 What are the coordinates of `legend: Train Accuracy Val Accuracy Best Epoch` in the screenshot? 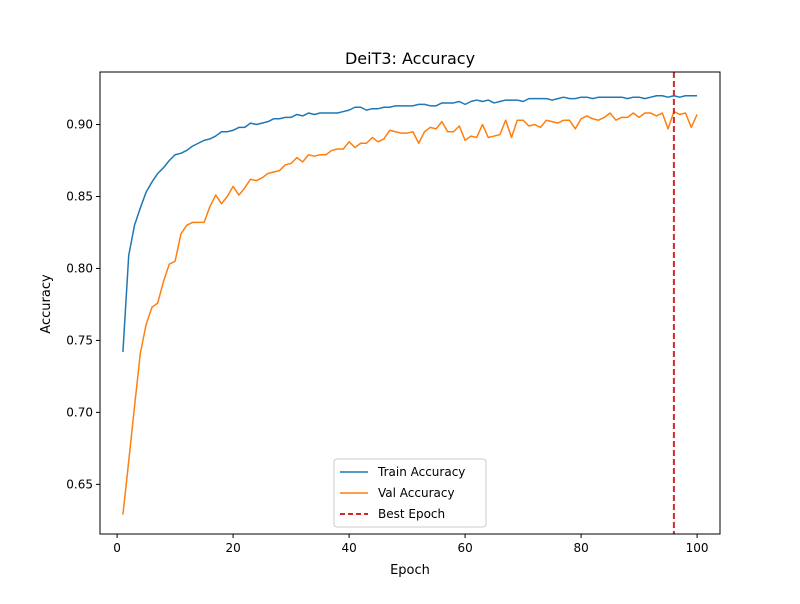 It's located at (410, 493).